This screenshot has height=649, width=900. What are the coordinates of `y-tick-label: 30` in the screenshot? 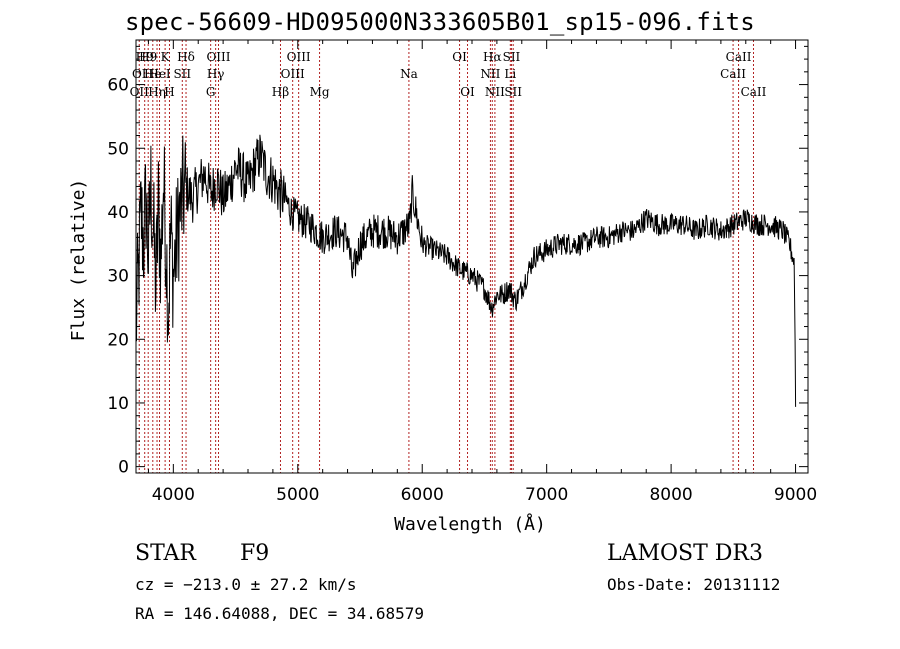 It's located at (118, 277).